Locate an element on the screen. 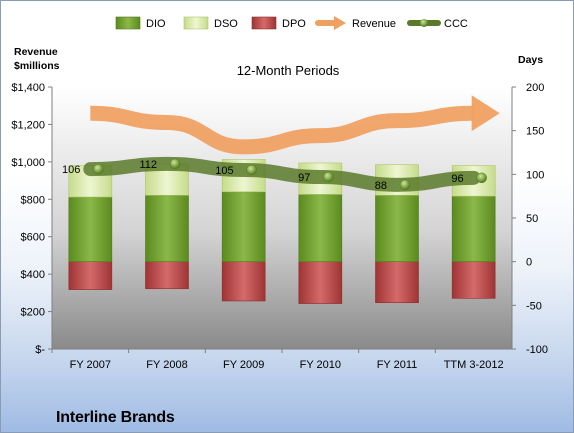 The width and height of the screenshot is (574, 433). legend-label-ccc: CCC is located at coordinates (456, 24).